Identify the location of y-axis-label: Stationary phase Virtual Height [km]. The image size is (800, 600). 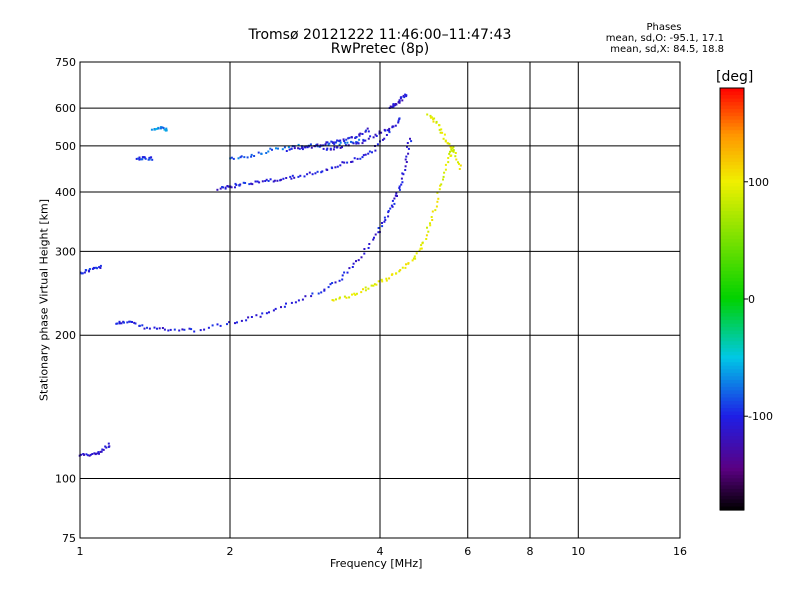
(44, 300).